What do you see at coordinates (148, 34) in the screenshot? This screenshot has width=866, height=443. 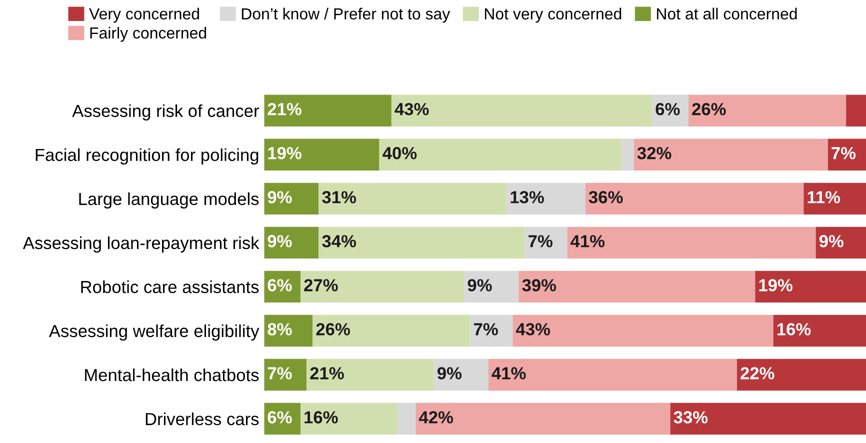 I see `legend-label: Fairly concerned` at bounding box center [148, 34].